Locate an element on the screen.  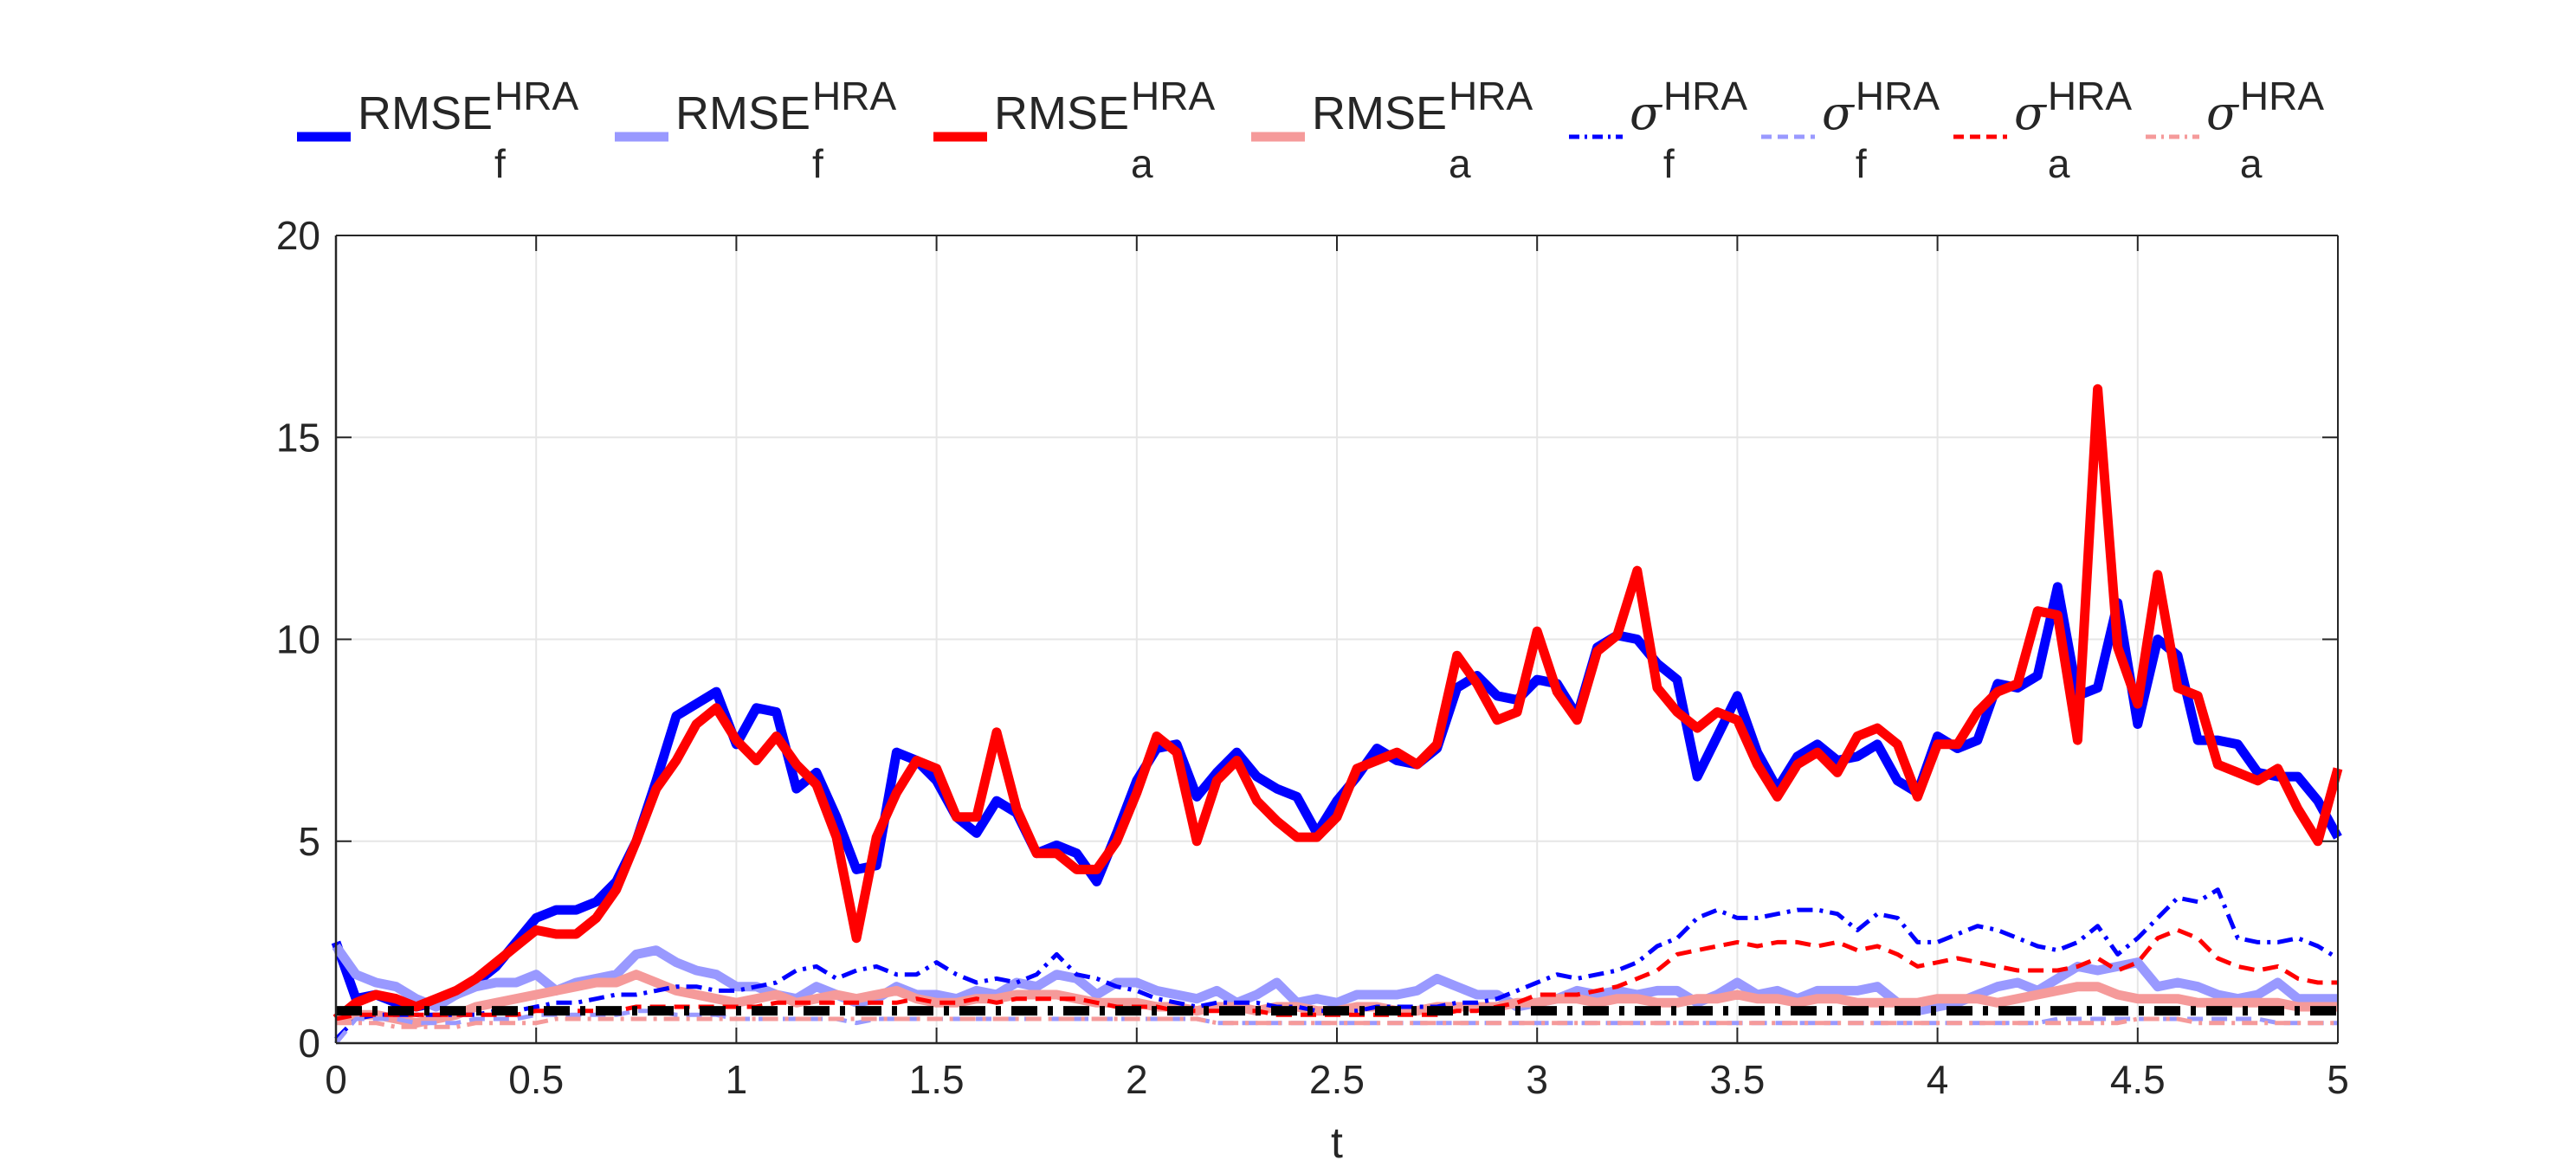
x-tick-label: 5 is located at coordinates (2338, 1079).